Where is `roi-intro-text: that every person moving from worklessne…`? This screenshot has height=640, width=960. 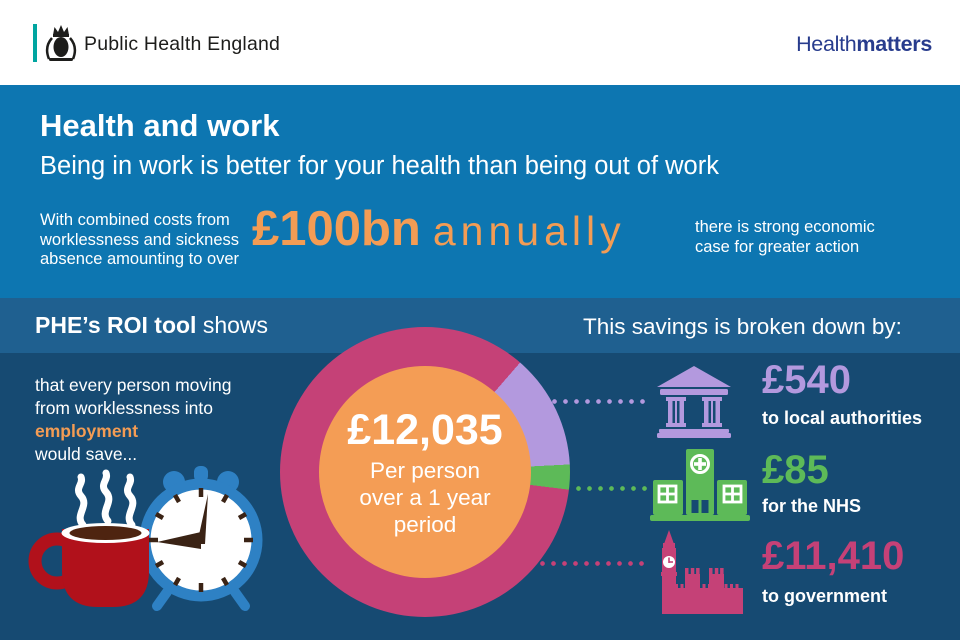
roi-intro-text: that every person moving from worklessne… is located at coordinates (133, 420).